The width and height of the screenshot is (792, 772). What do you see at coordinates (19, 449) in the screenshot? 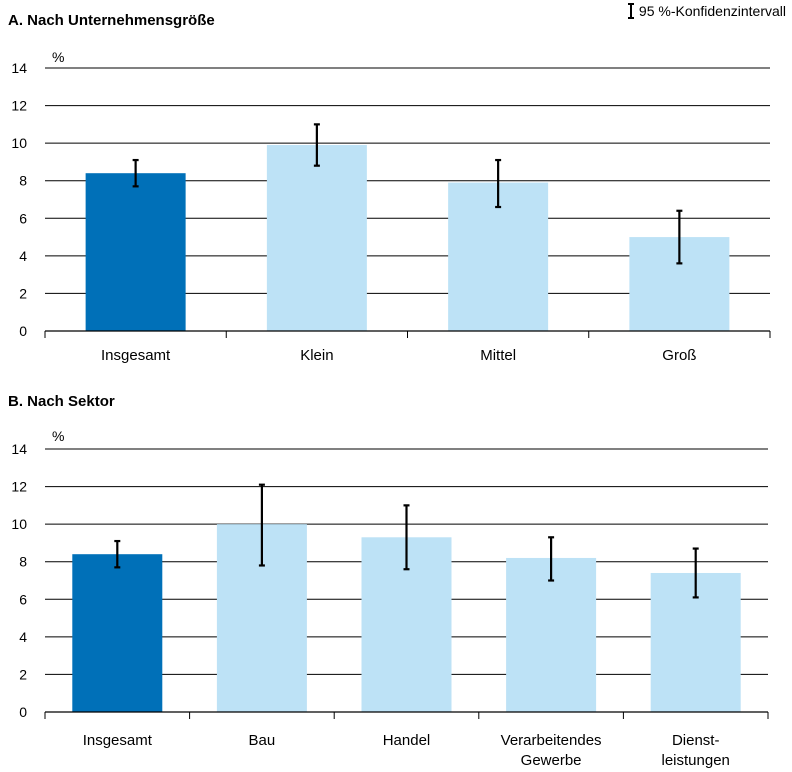
I see `panel-b-ytick-label: 14` at bounding box center [19, 449].